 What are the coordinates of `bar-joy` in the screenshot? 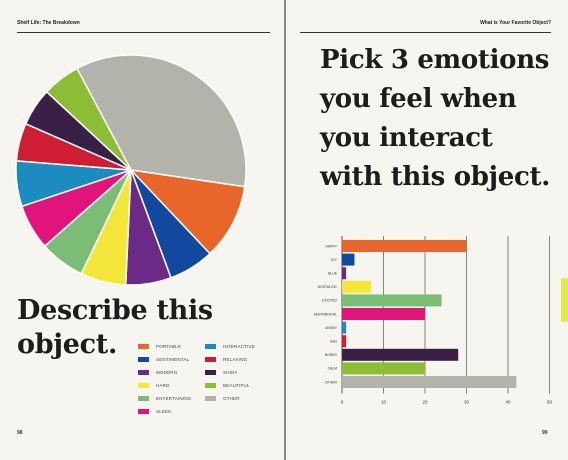 It's located at (348, 259).